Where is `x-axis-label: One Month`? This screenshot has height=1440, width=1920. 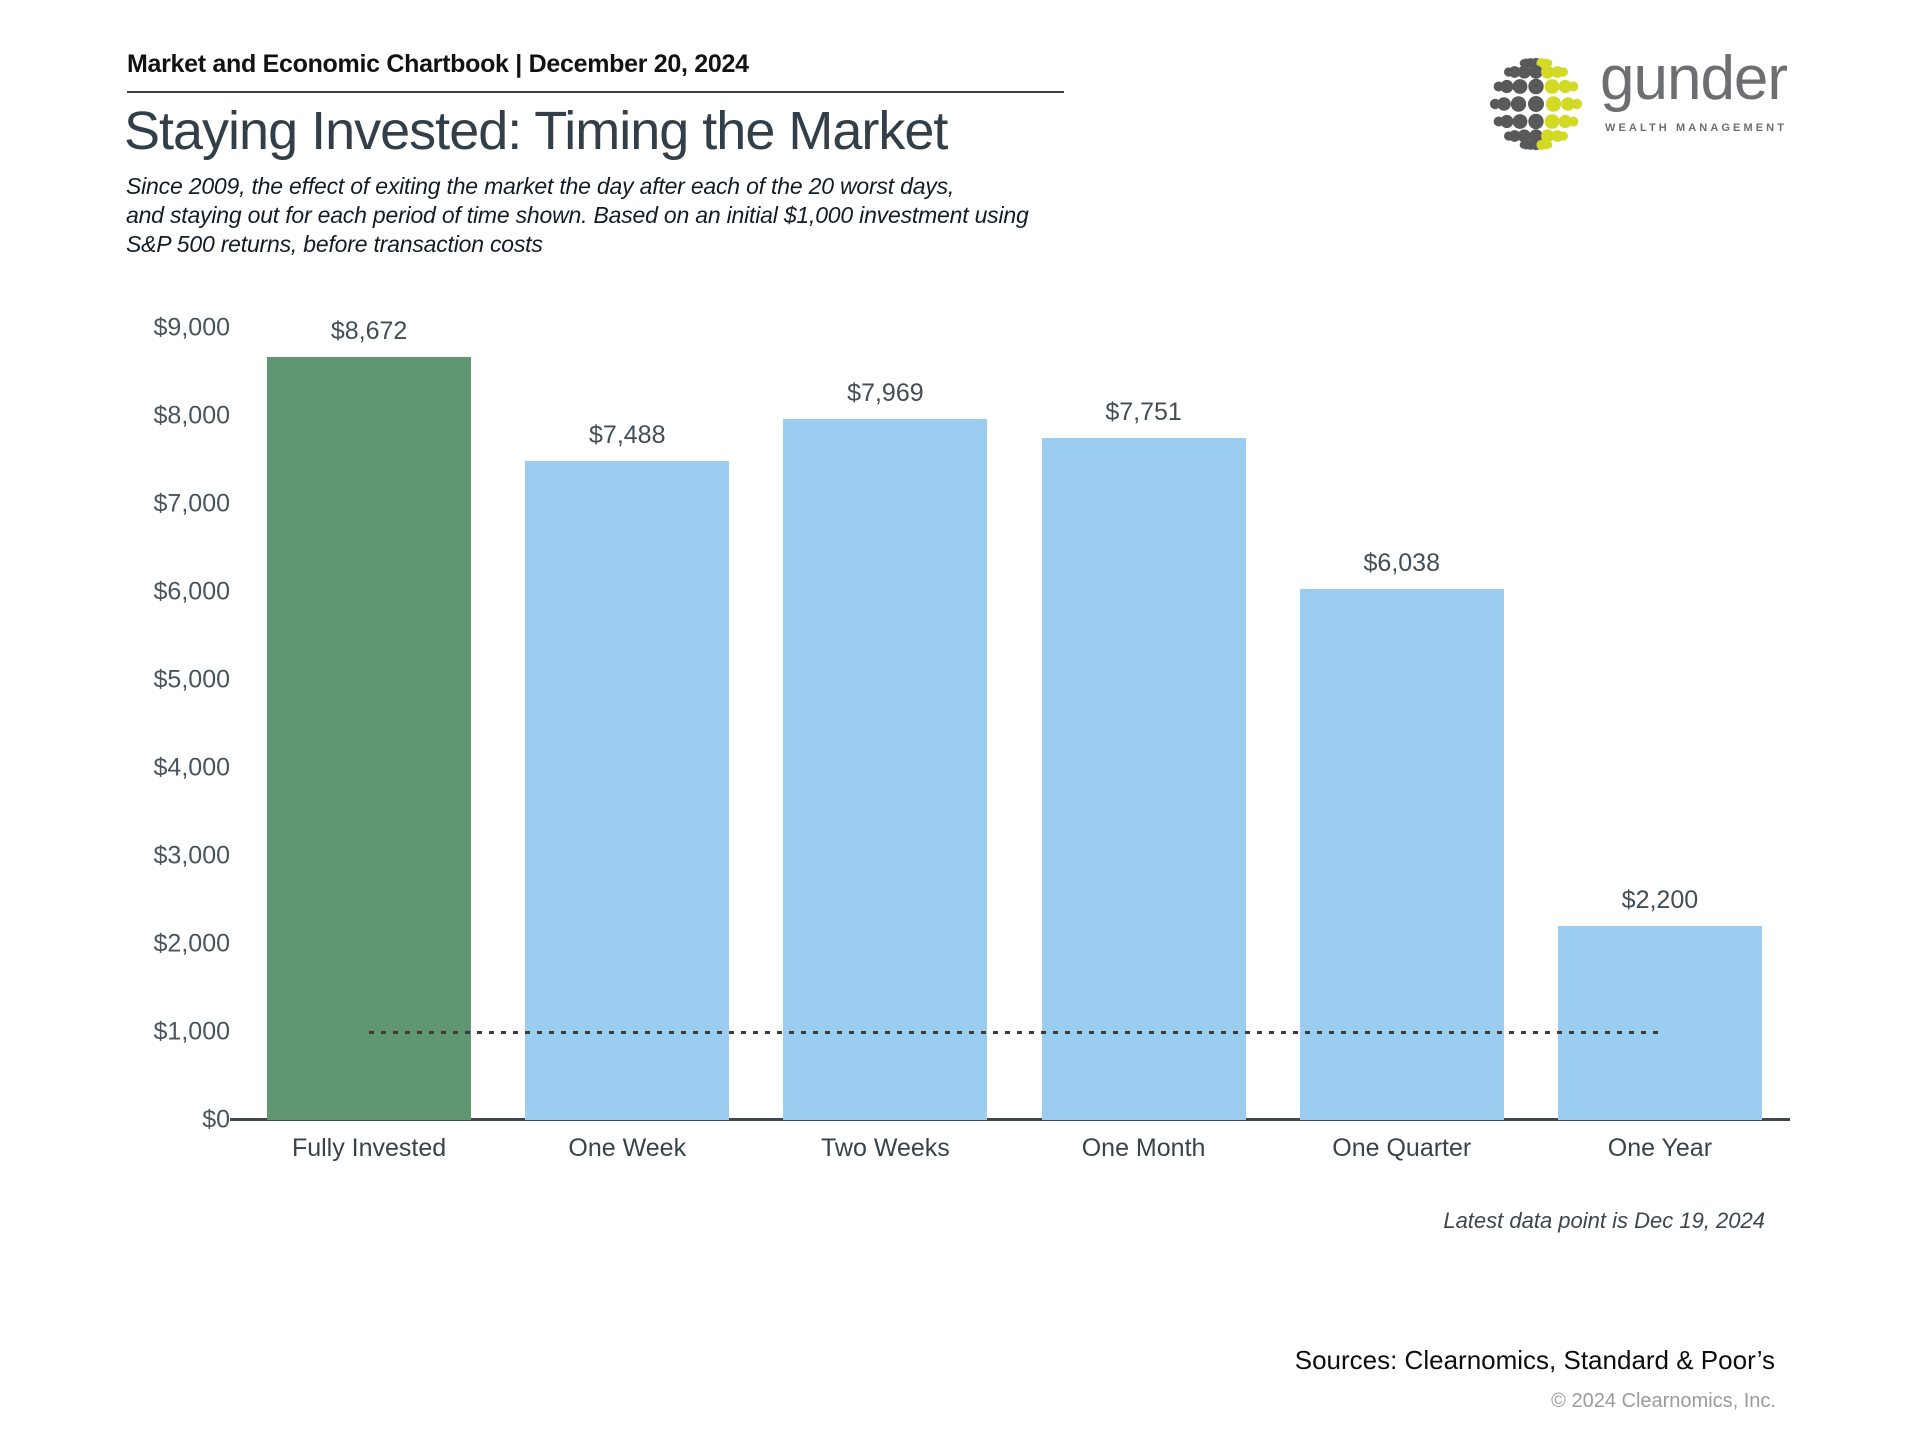 x-axis-label: One Month is located at coordinates (1143, 1148).